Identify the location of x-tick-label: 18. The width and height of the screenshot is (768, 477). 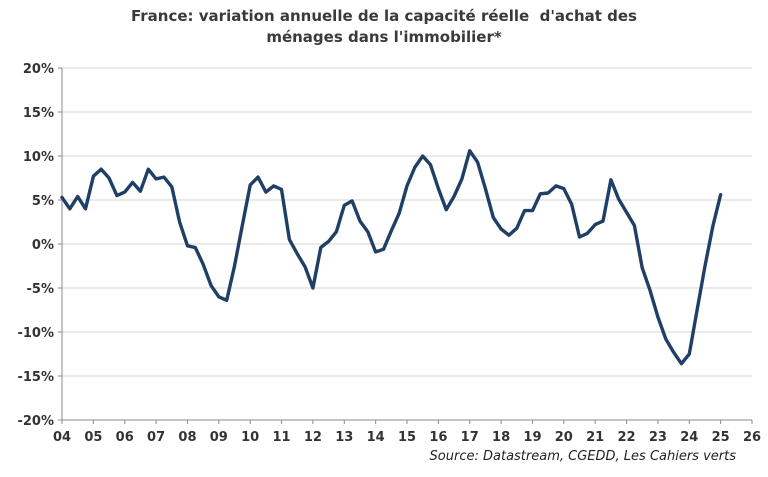
(501, 437).